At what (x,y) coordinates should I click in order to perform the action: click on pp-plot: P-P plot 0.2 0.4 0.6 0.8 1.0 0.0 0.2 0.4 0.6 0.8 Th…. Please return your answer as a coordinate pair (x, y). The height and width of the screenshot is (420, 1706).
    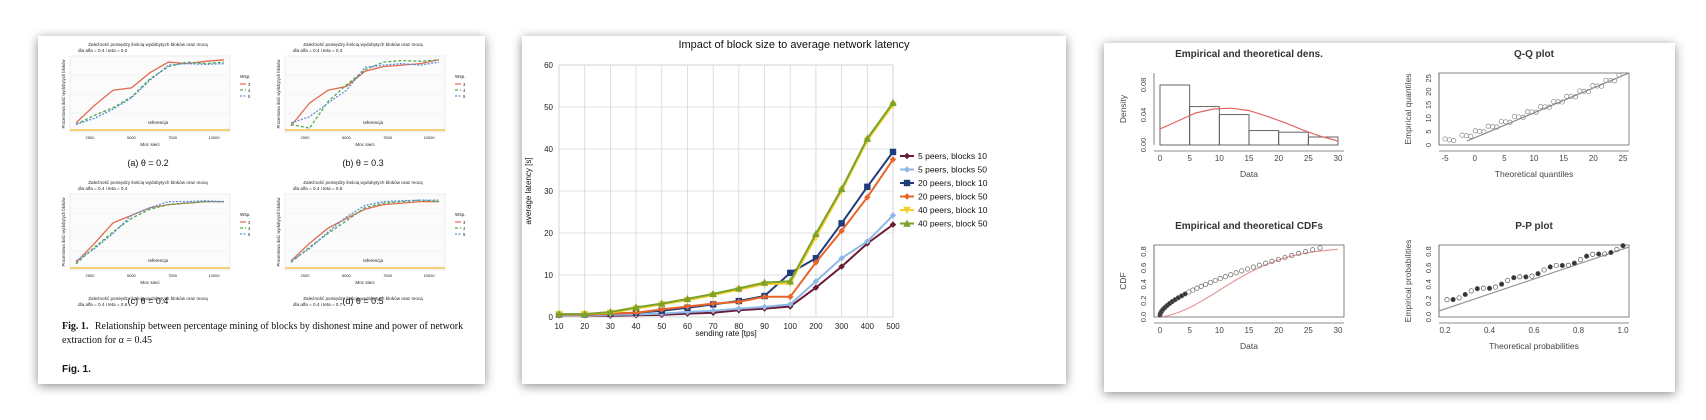
    Looking at the image, I should click on (1516, 286).